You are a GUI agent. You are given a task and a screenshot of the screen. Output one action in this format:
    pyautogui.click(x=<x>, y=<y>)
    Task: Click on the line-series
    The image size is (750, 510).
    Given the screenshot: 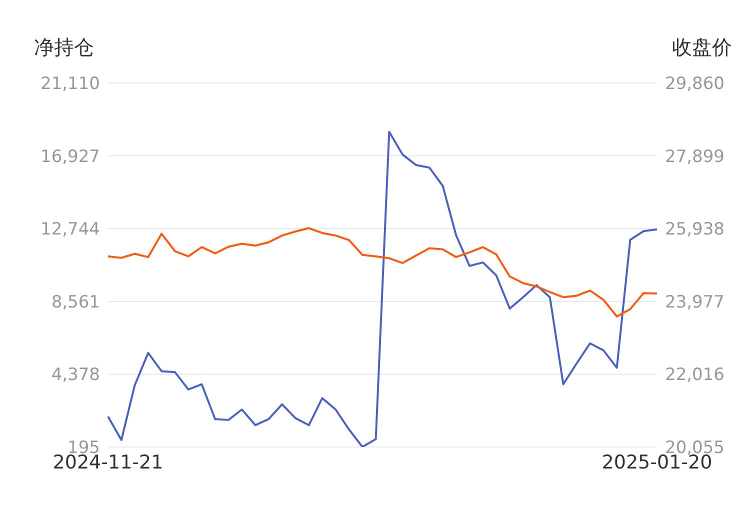 What is the action you would take?
    pyautogui.click(x=382, y=272)
    